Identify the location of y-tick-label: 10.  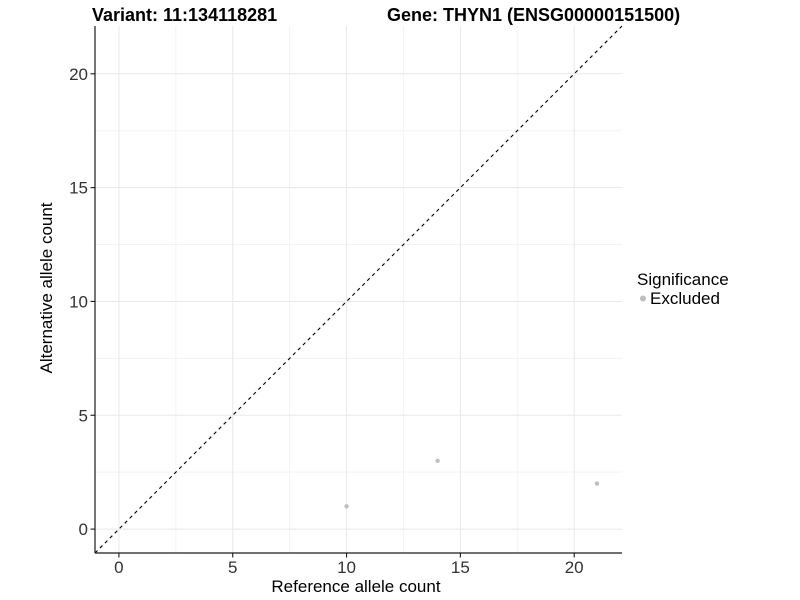
(78, 301).